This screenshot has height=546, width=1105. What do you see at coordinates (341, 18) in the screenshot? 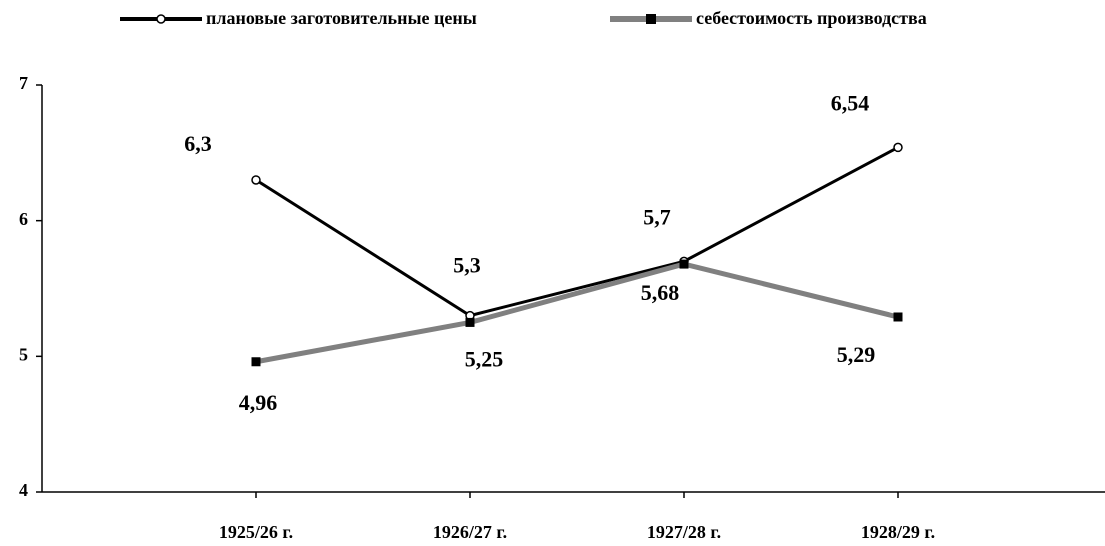
I see `legend-label: плановые заготовительные цены` at bounding box center [341, 18].